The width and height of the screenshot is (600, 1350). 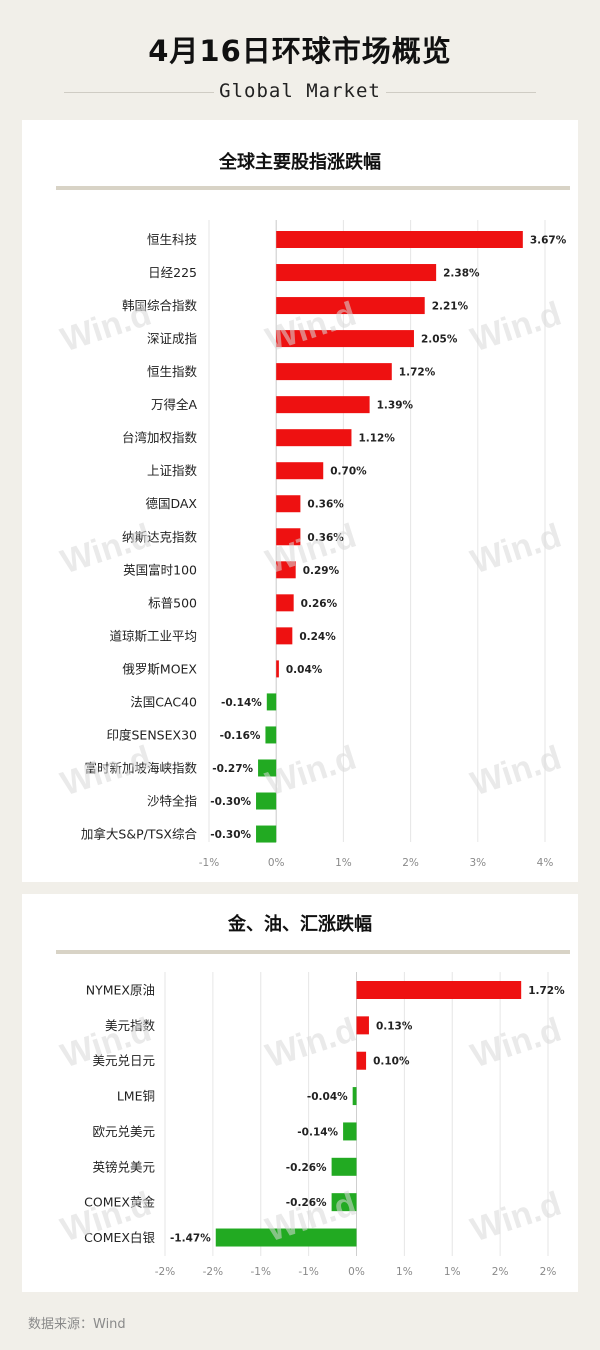 What do you see at coordinates (300, 91) in the screenshot?
I see `page-subtitle: Global Market` at bounding box center [300, 91].